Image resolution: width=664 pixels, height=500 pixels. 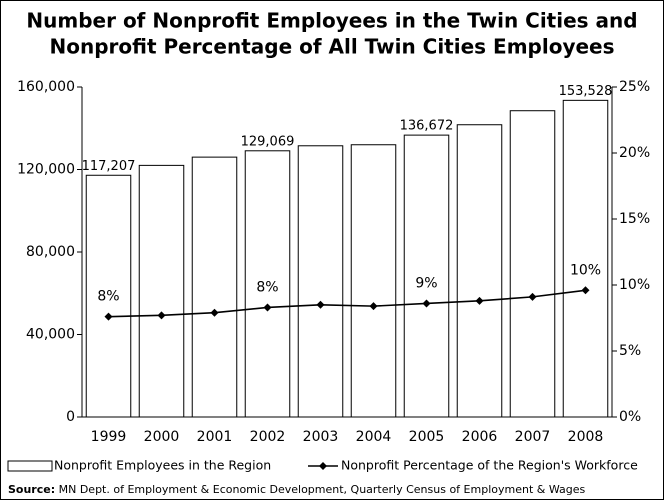 What do you see at coordinates (347, 303) in the screenshot?
I see `line` at bounding box center [347, 303].